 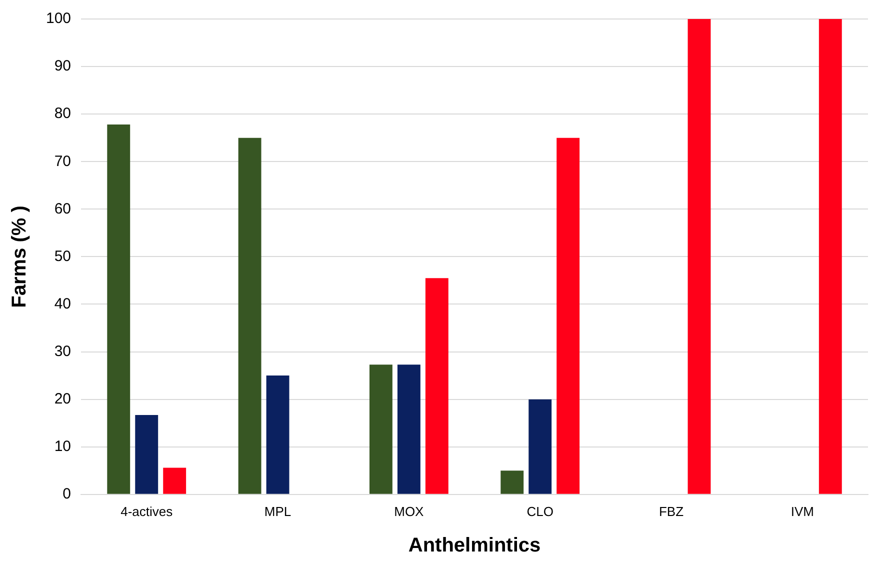 What do you see at coordinates (63, 256) in the screenshot?
I see `y-tick-label: 50` at bounding box center [63, 256].